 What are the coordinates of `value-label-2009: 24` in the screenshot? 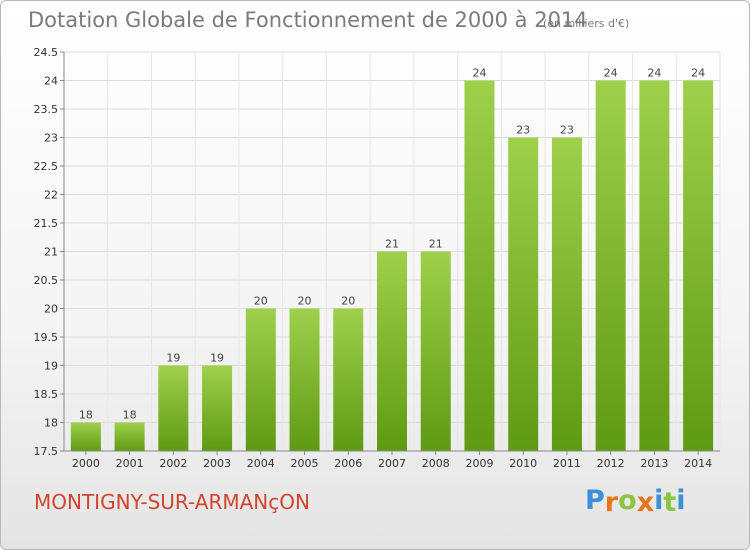 It's located at (479, 73).